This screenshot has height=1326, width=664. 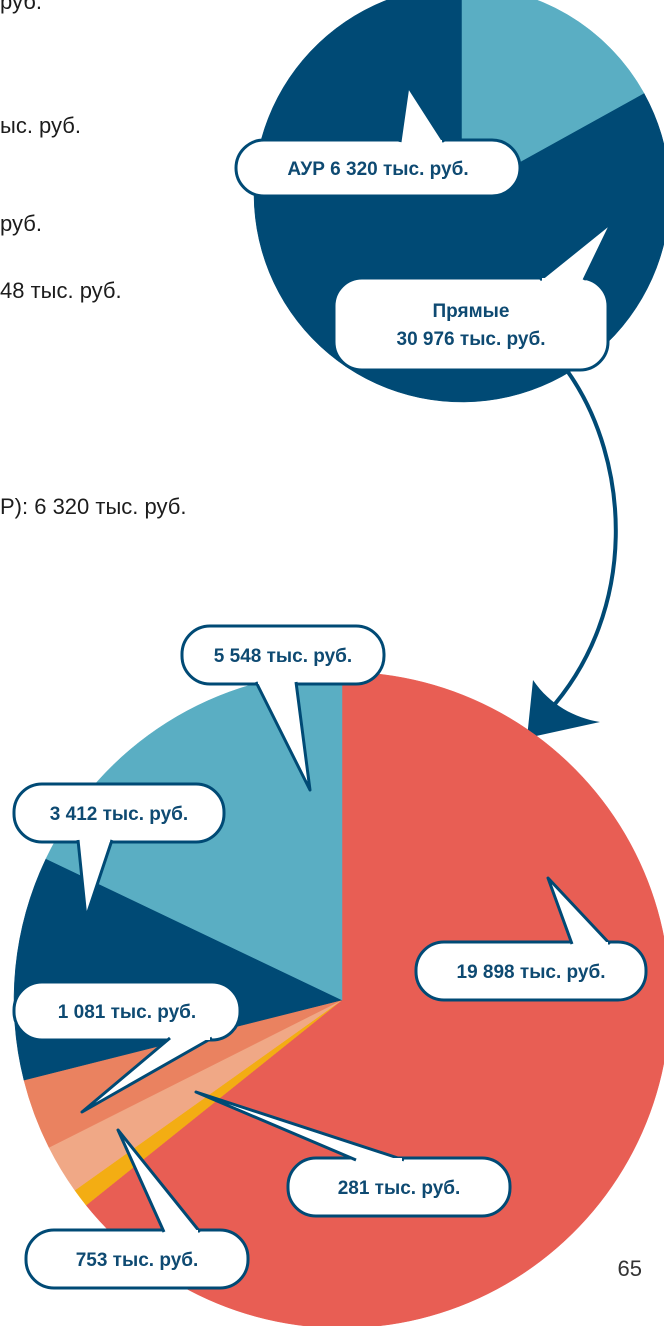 What do you see at coordinates (61, 290) in the screenshot?
I see `text-fragment: 48 тыс. руб.` at bounding box center [61, 290].